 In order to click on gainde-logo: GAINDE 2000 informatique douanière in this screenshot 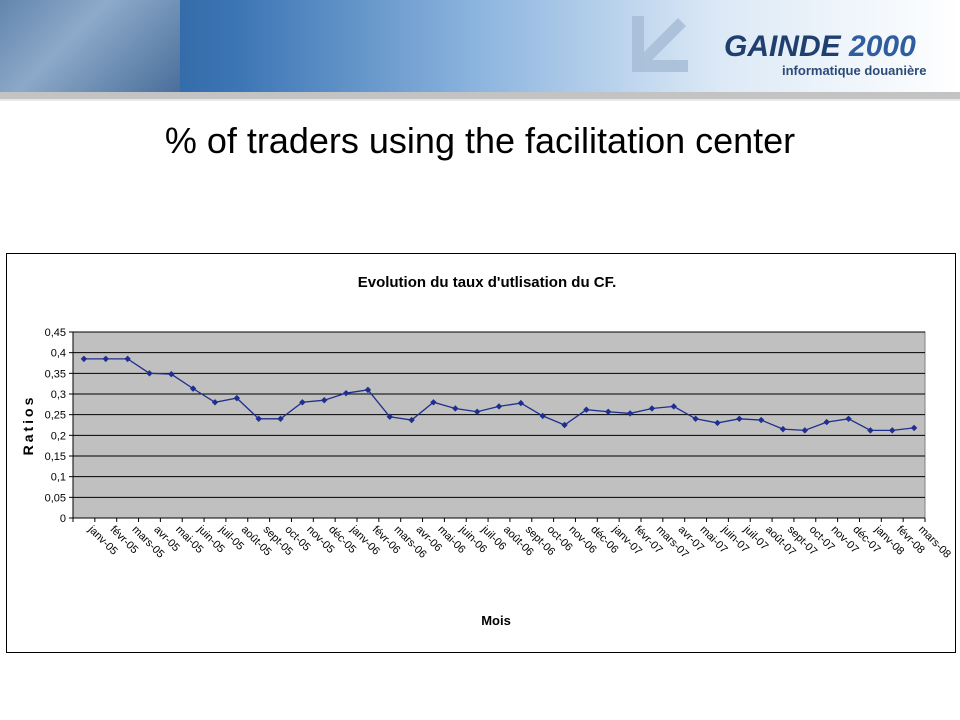, I will do `click(829, 57)`.